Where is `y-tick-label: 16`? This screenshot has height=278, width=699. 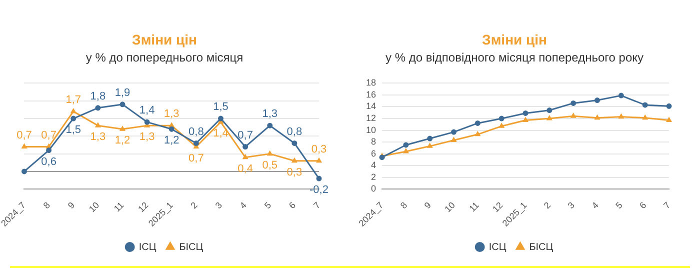
y-tick-label: 16 is located at coordinates (371, 94).